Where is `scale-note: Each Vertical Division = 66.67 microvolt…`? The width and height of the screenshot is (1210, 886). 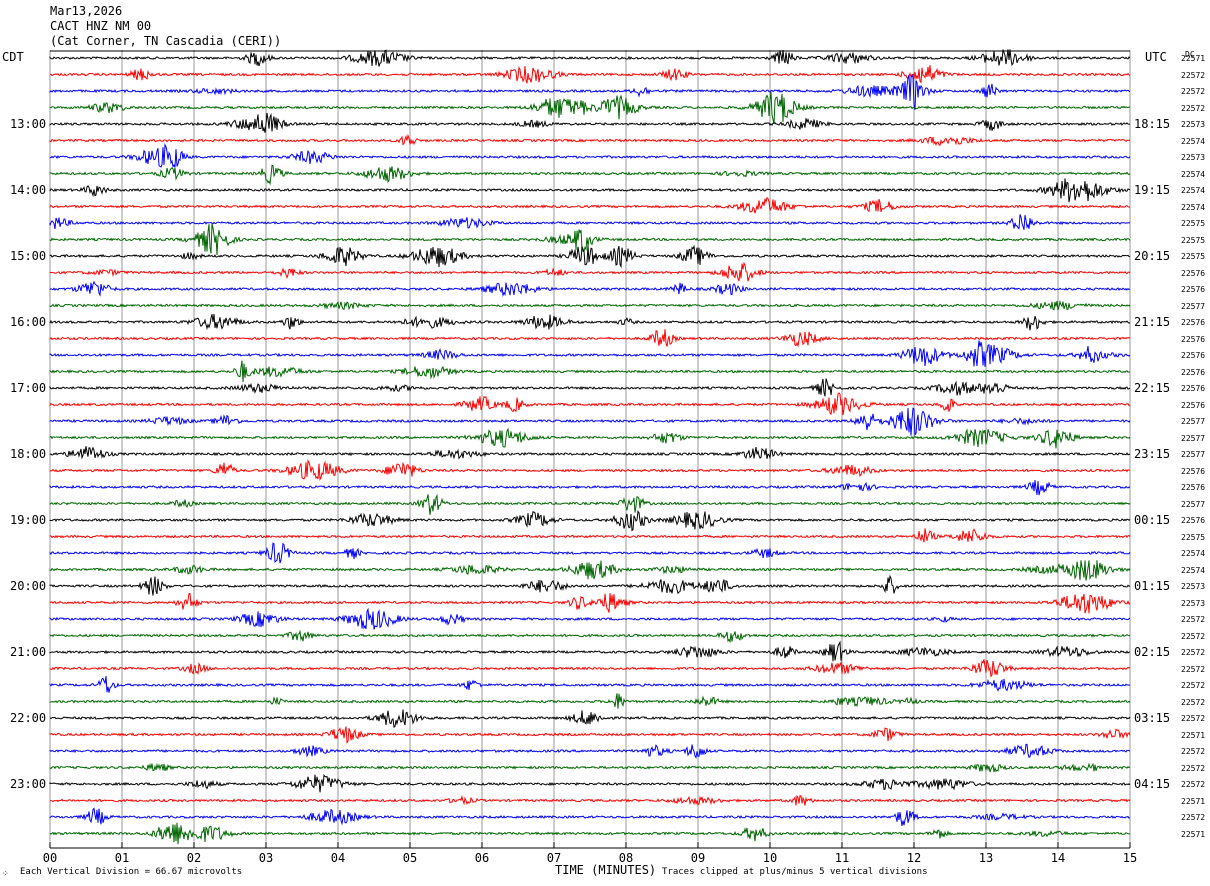 scale-note: Each Vertical Division = 66.67 microvolt… is located at coordinates (131, 872).